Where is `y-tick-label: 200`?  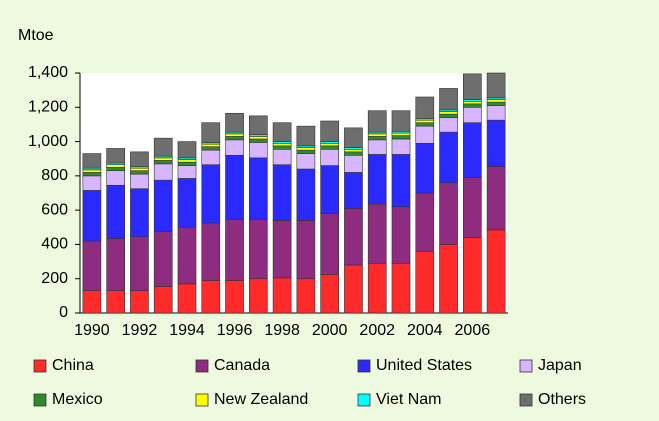 y-tick-label: 200 is located at coordinates (54, 278).